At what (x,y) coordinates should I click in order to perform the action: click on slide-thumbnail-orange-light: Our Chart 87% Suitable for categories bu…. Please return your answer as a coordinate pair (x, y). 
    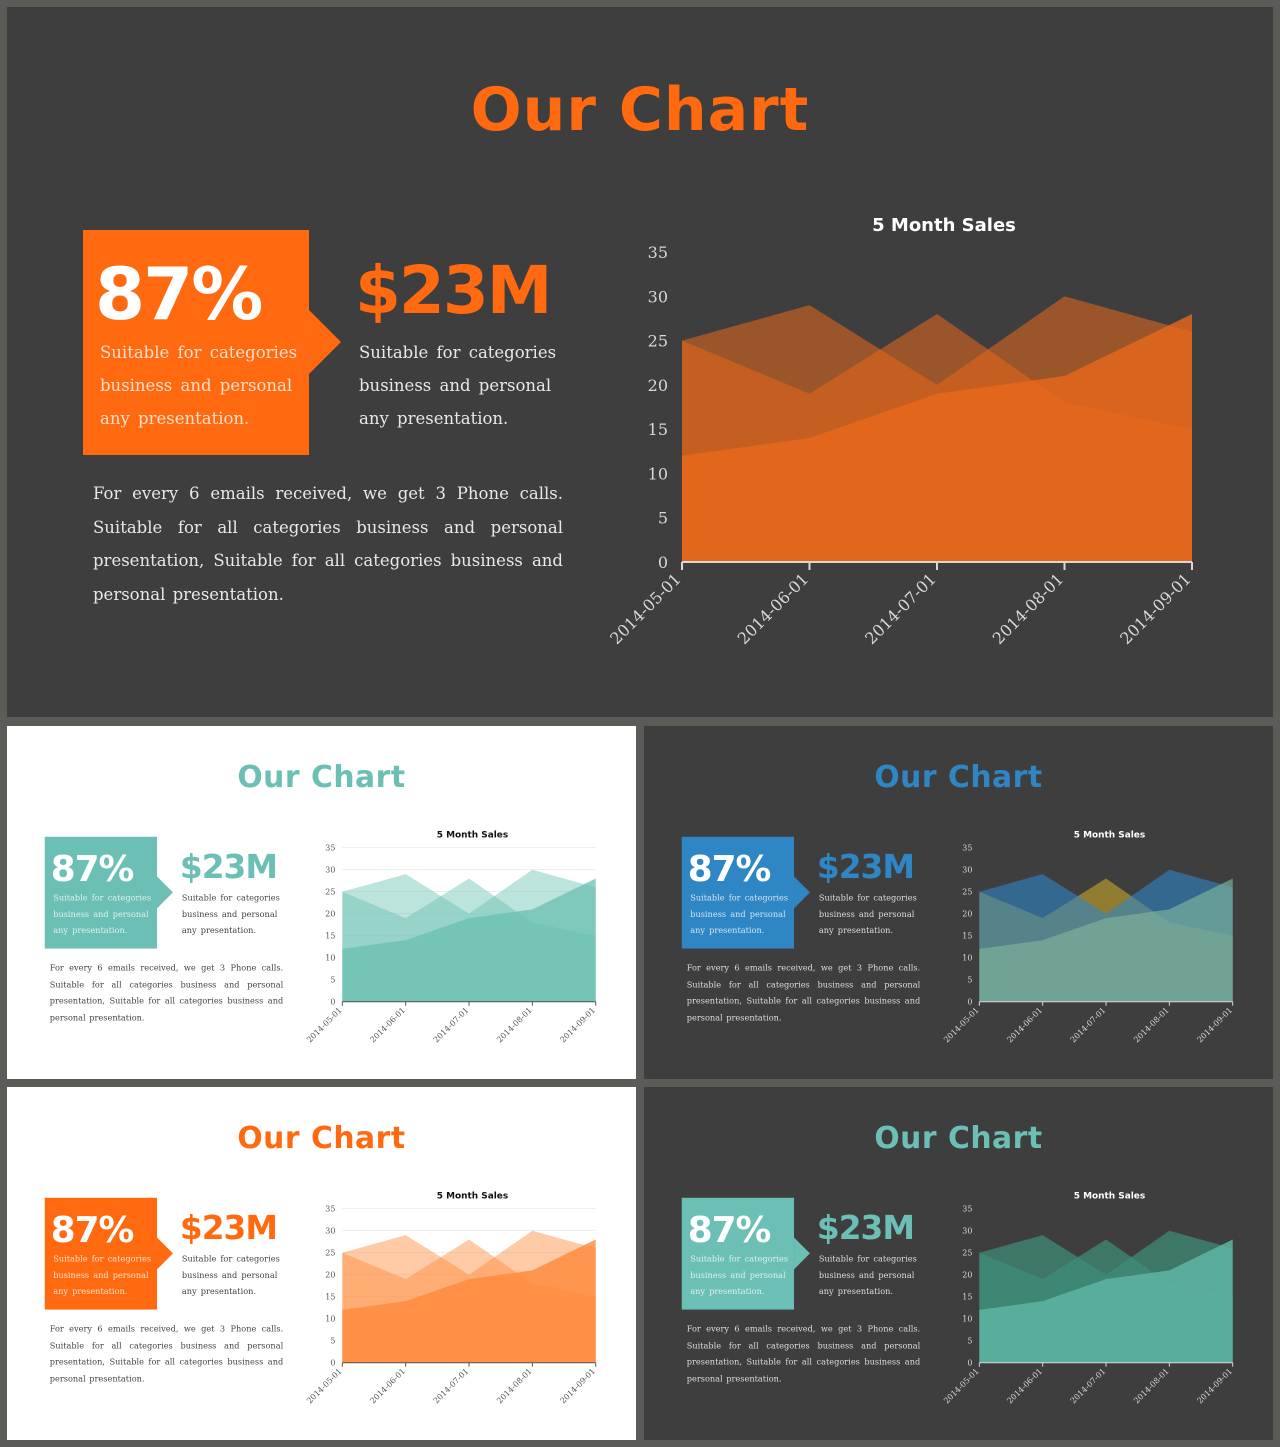
    Looking at the image, I should click on (321, 1263).